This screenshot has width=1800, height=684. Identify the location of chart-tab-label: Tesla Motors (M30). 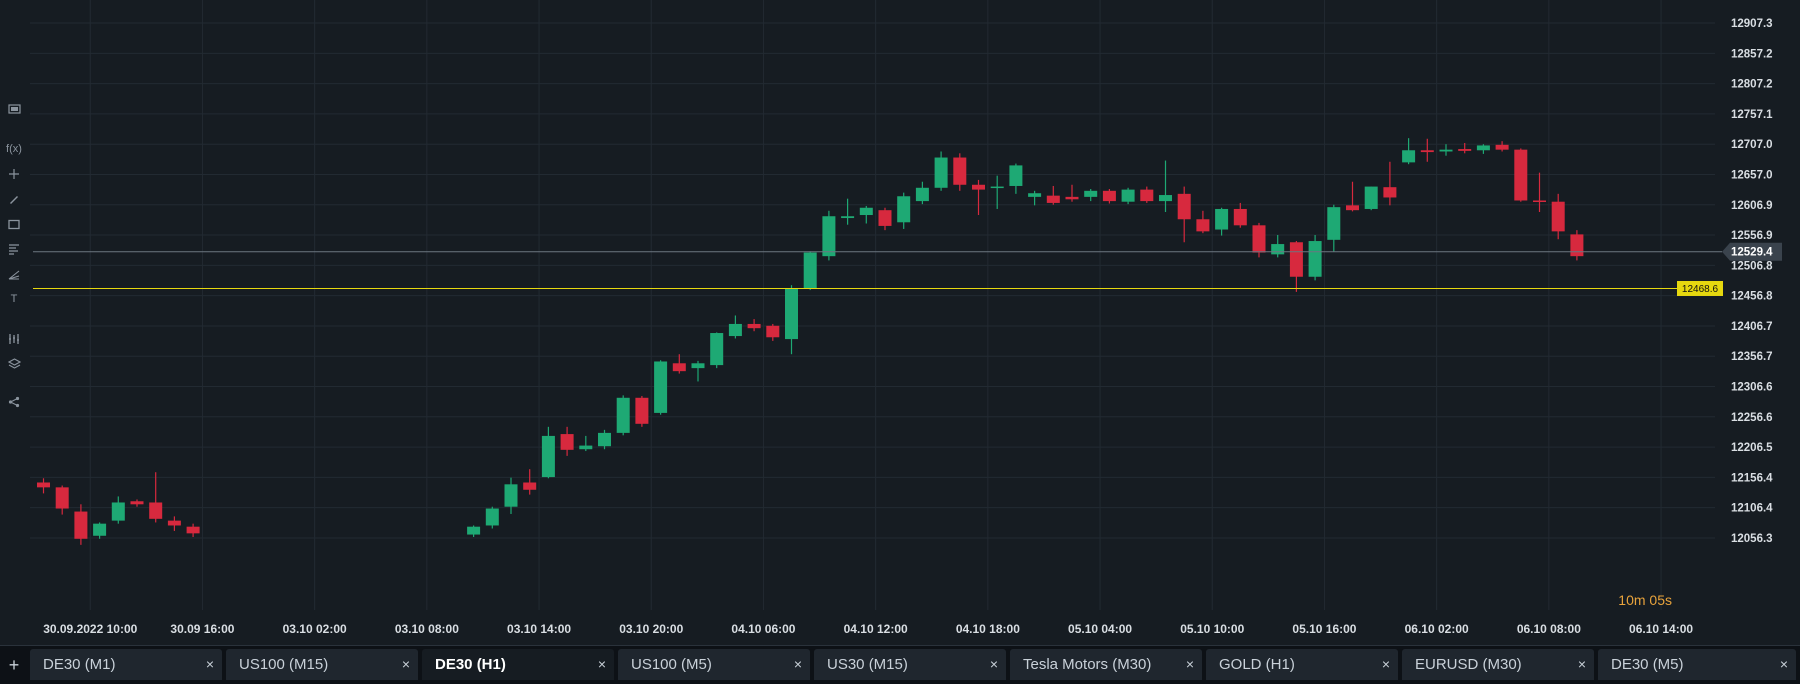
(1087, 664).